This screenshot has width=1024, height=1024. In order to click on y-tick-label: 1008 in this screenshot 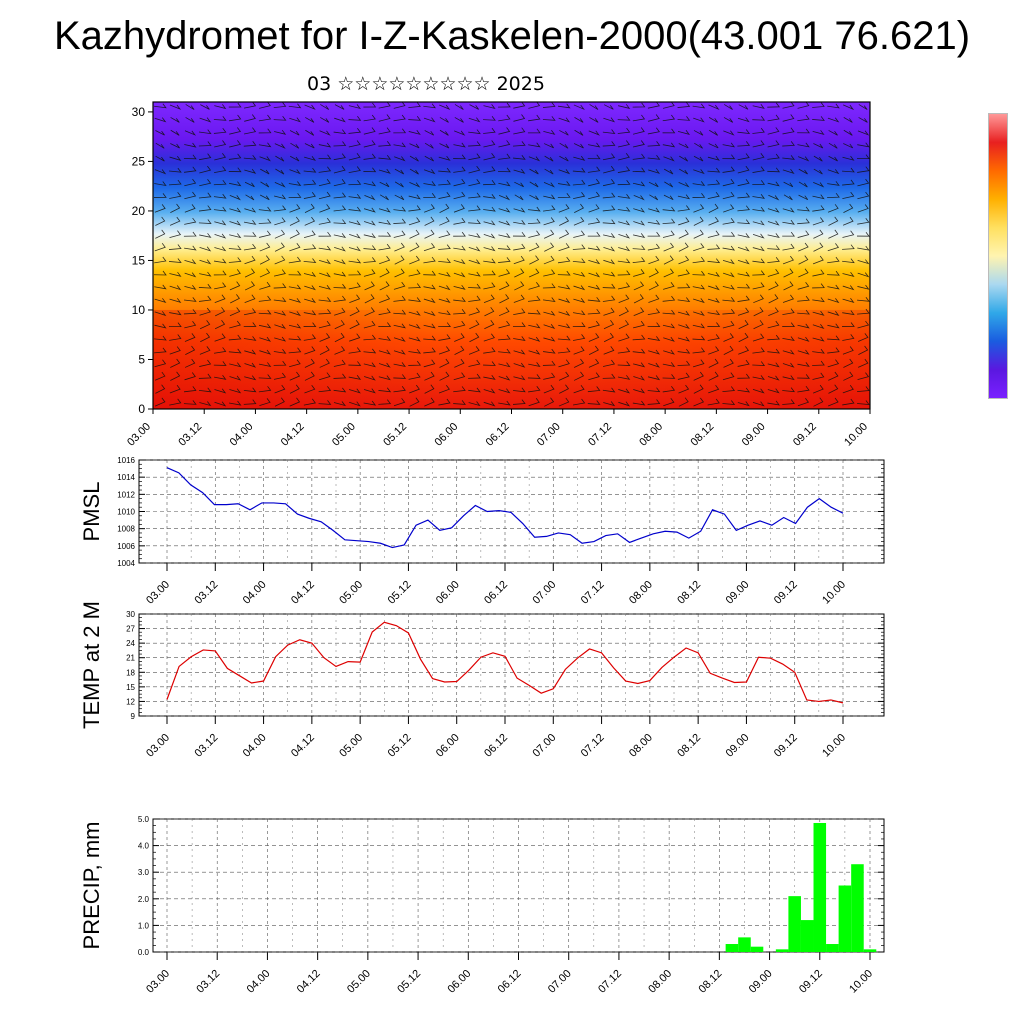, I will do `click(126, 529)`.